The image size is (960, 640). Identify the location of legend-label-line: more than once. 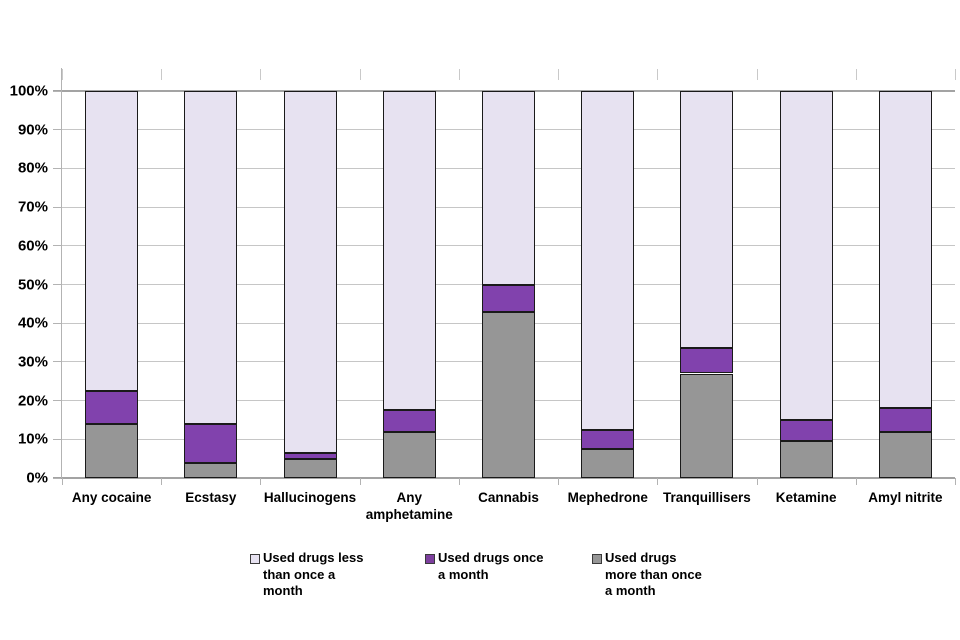
(653, 574).